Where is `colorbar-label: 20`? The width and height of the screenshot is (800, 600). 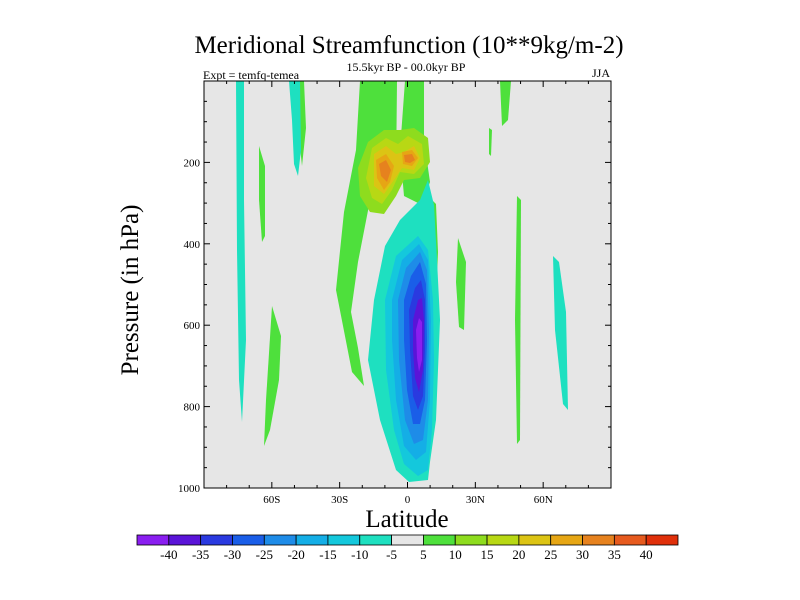
colorbar-label: 20 is located at coordinates (518, 554).